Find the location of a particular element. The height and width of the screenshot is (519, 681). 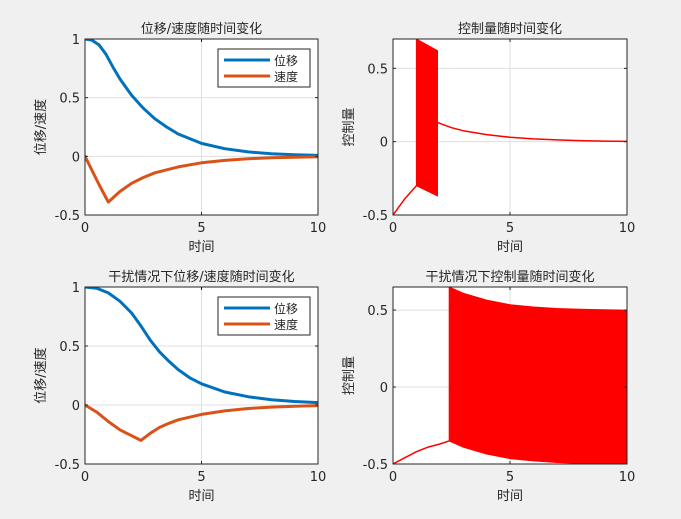

chart-title: 位移/速度随时间变化 is located at coordinates (201, 29).